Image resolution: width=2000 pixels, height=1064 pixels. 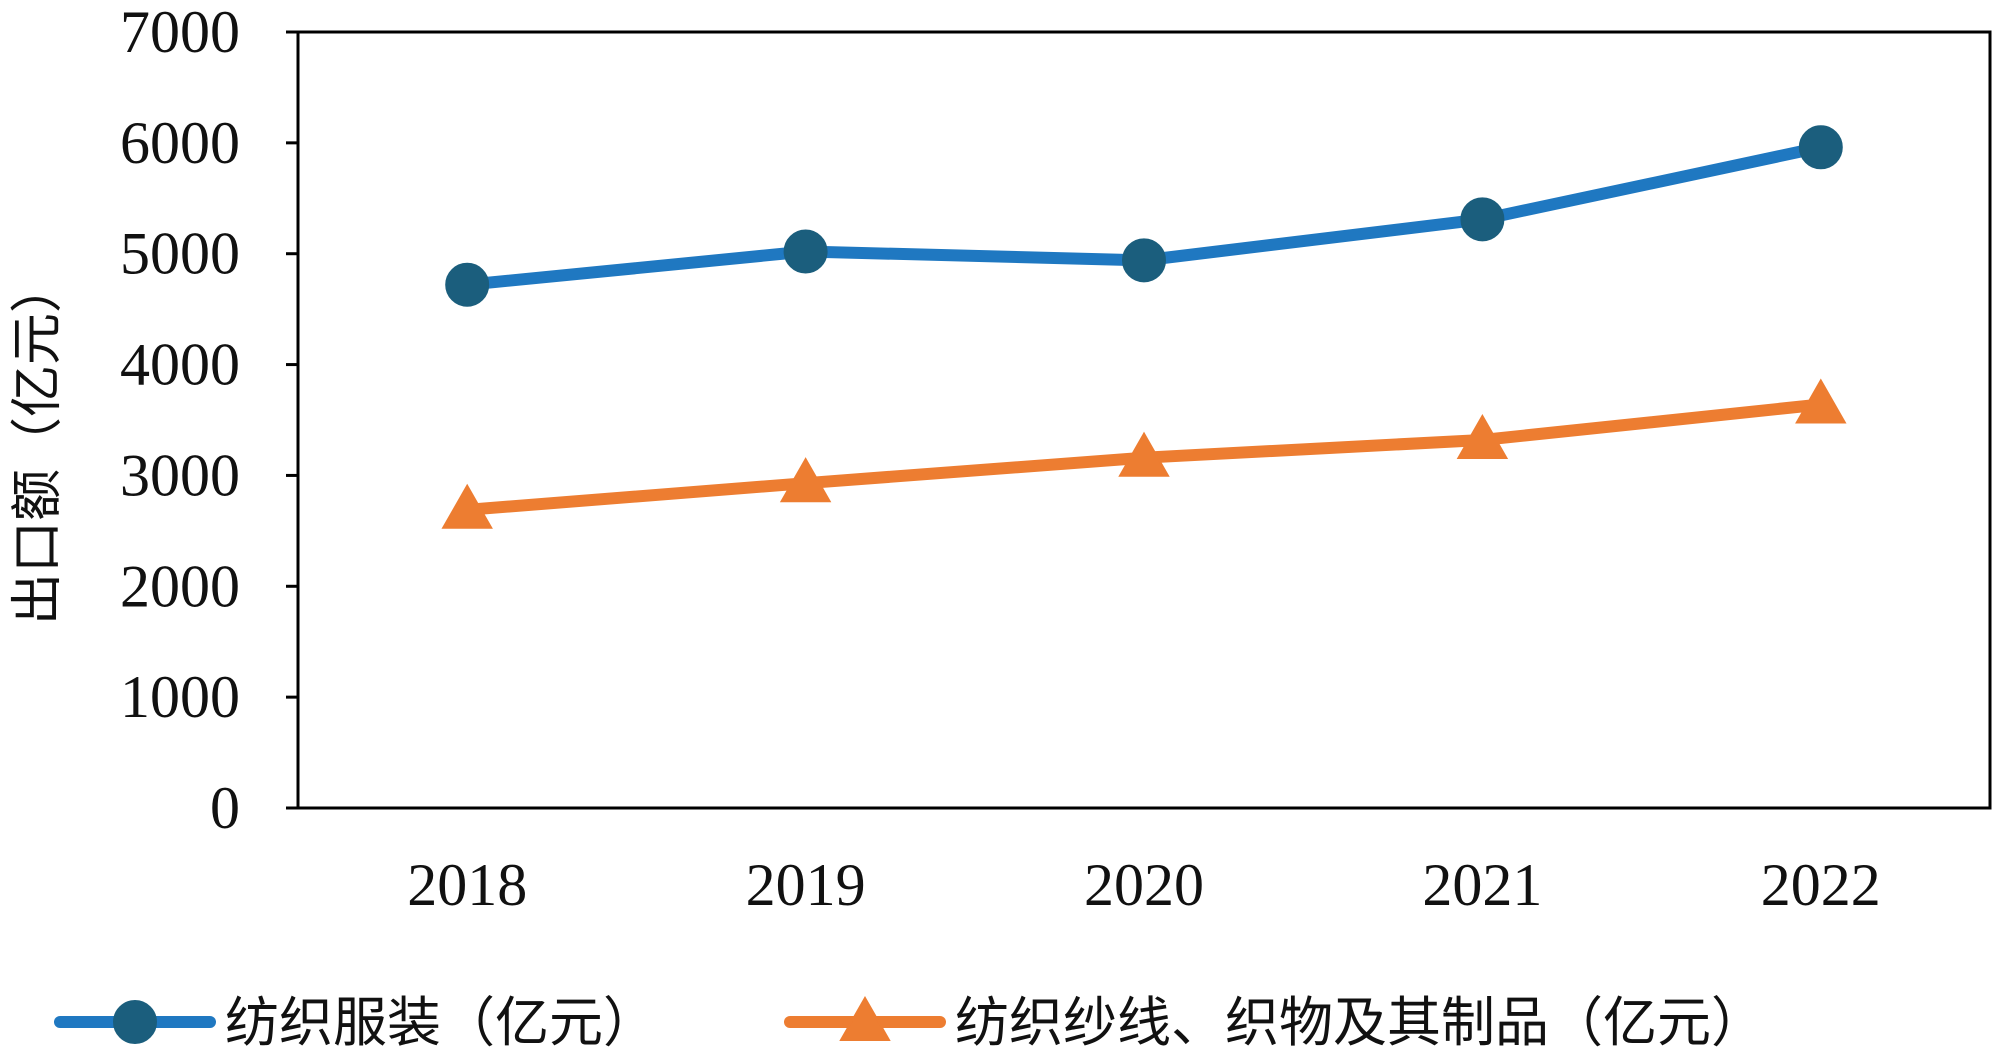 What do you see at coordinates (180, 254) in the screenshot?
I see `y-tick-label: 5000` at bounding box center [180, 254].